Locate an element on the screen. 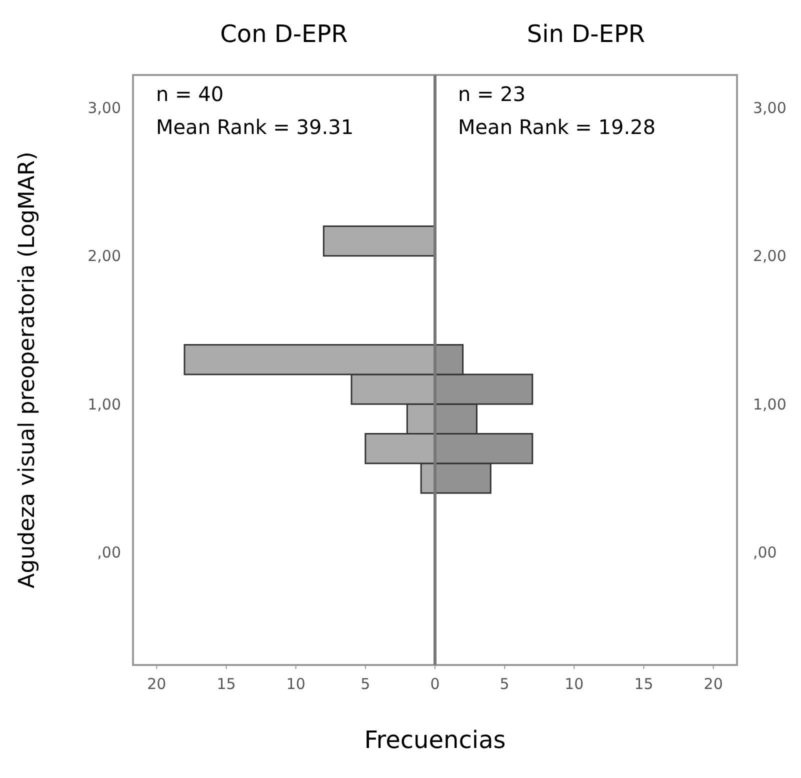 The height and width of the screenshot is (778, 801). y-axis-title: Agudeza visual preoperatoria (LogMAR) is located at coordinates (27, 370).